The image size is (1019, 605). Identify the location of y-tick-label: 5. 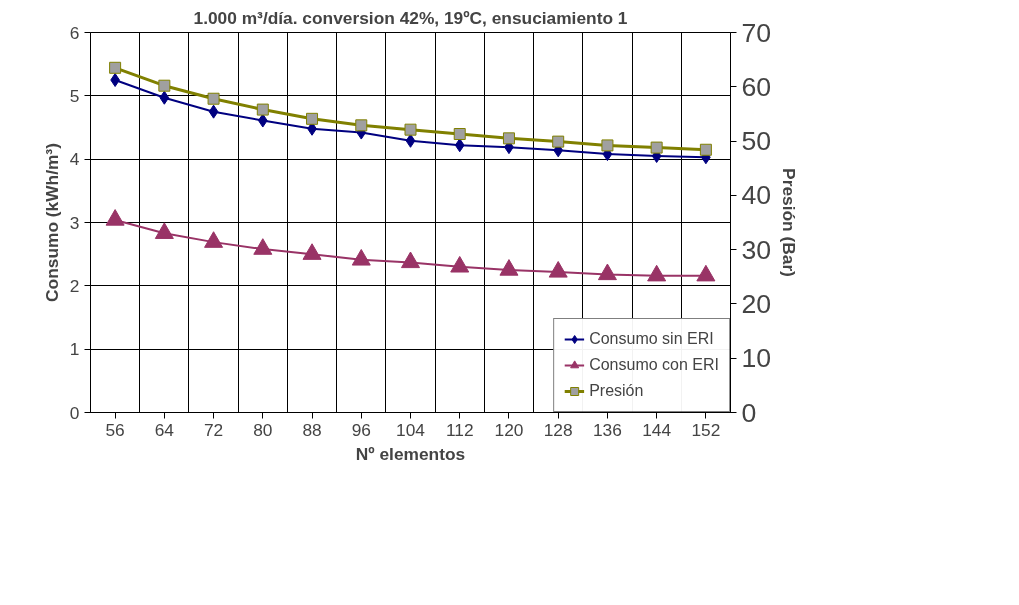
(74, 95).